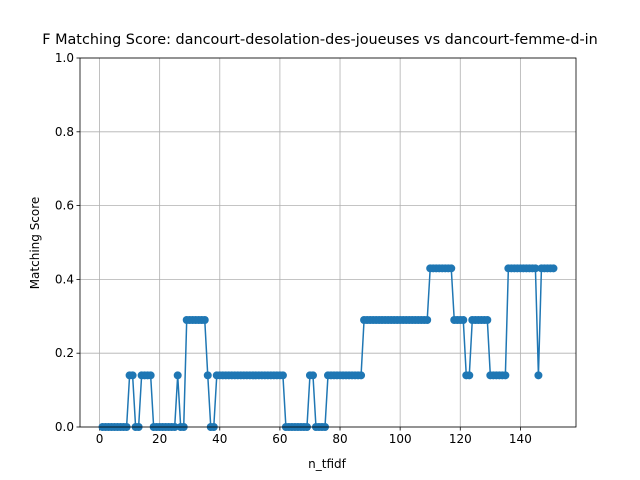 The image size is (640, 480). What do you see at coordinates (64, 427) in the screenshot?
I see `y-tick-label: 0.0` at bounding box center [64, 427].